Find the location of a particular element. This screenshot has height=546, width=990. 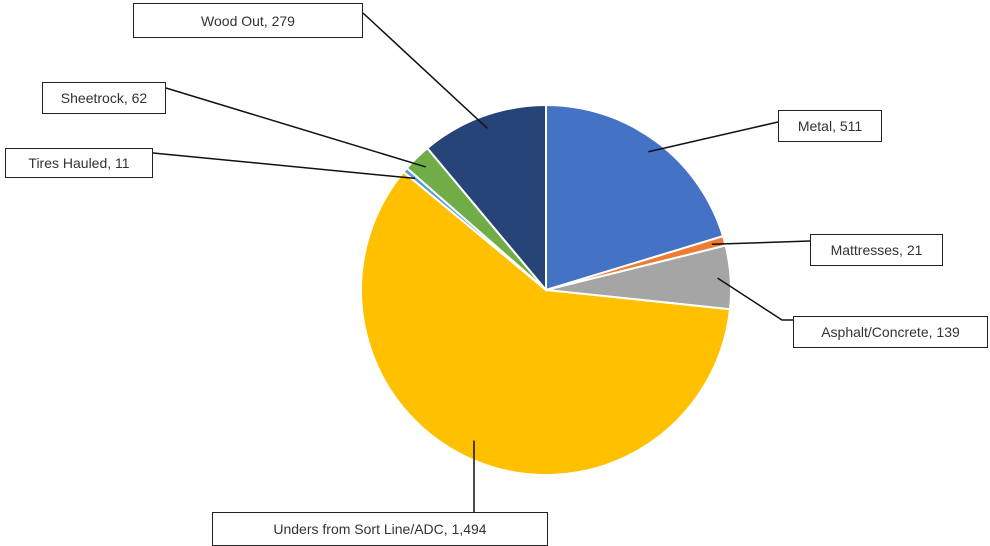

category-label: Wood Out is located at coordinates (236, 21).